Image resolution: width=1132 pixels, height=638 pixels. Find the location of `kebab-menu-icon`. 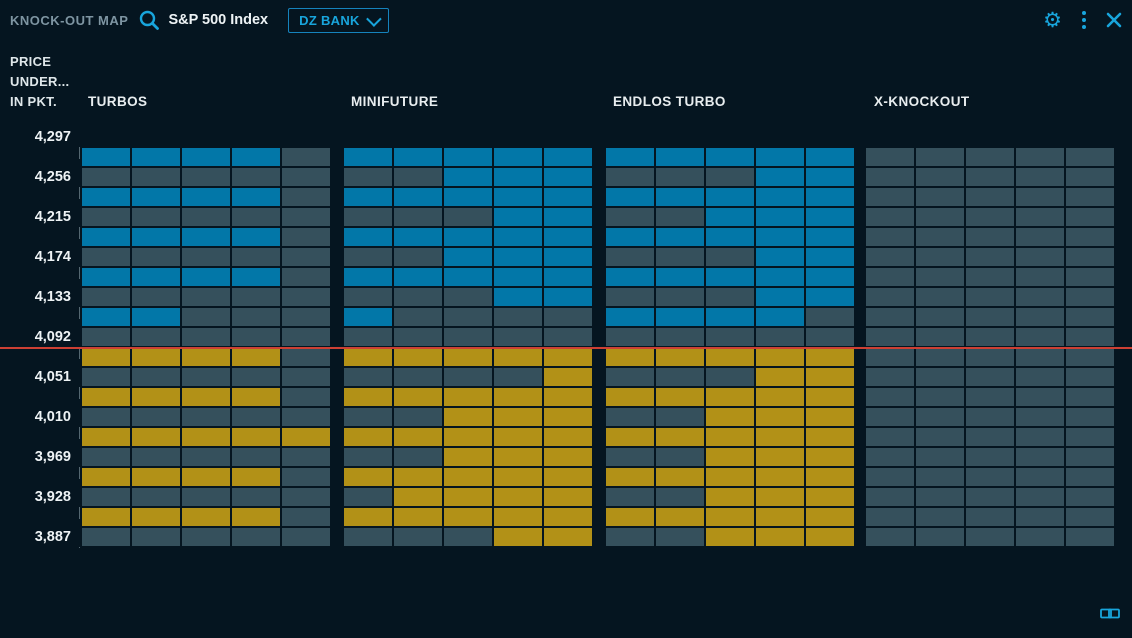

kebab-menu-icon is located at coordinates (1084, 20).